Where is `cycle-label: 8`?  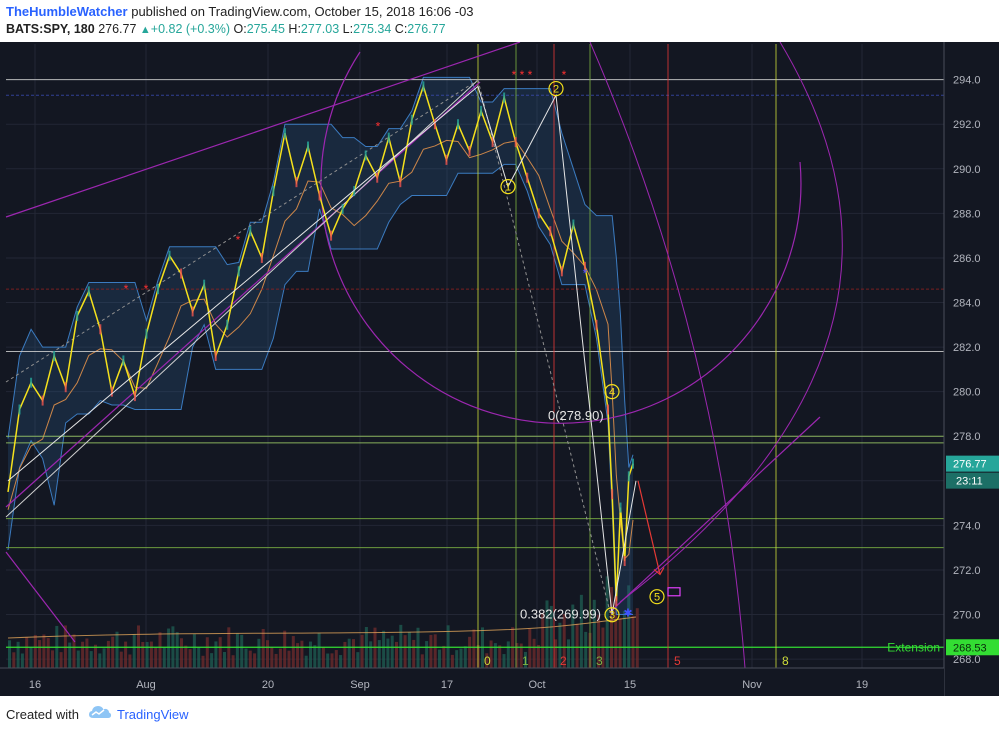
cycle-label: 8 is located at coordinates (785, 661).